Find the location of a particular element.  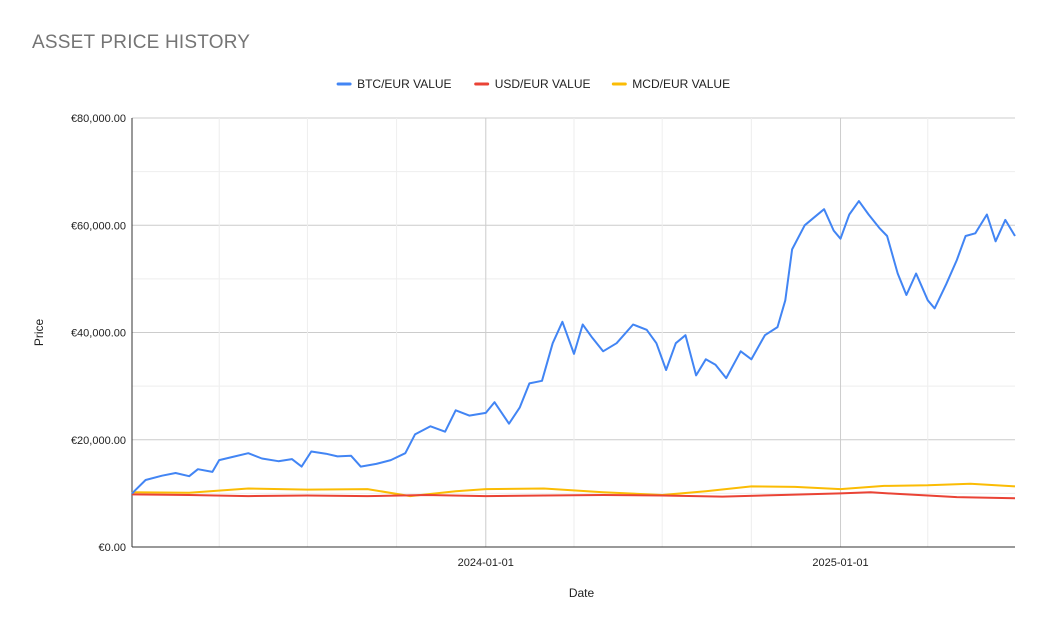

y-tick-label: €40,000.00 is located at coordinates (98, 334).